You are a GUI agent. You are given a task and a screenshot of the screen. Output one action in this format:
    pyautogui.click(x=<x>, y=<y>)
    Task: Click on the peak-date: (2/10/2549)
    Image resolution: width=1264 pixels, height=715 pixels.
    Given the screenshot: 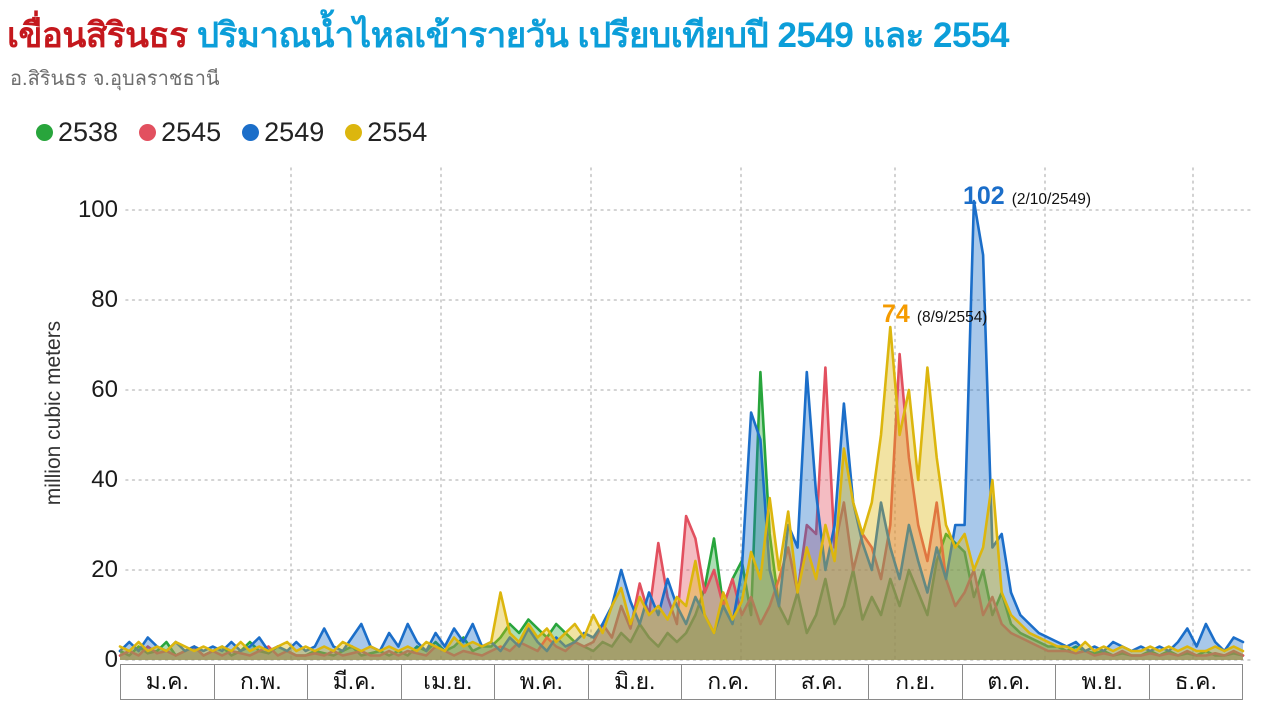 What is the action you would take?
    pyautogui.click(x=1051, y=199)
    